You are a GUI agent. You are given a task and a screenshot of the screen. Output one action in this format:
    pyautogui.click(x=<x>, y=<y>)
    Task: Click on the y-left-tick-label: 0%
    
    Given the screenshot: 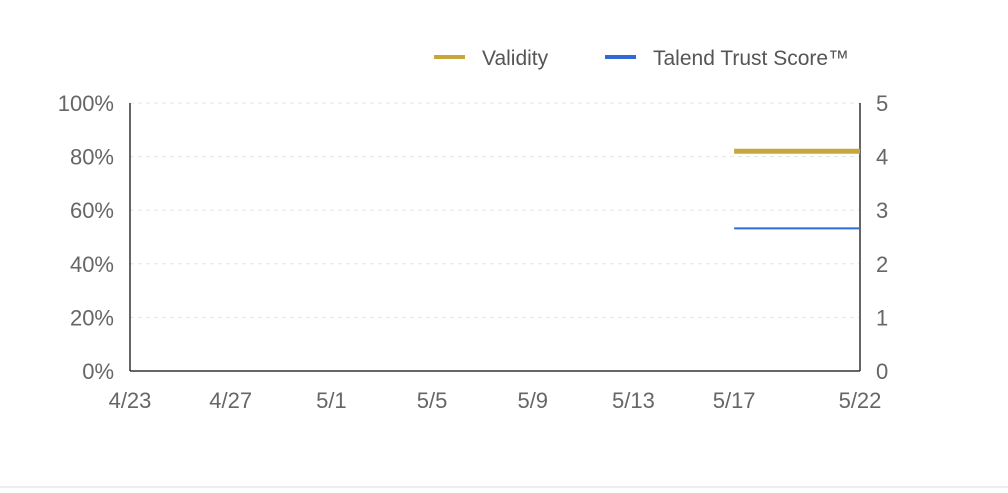 What is the action you would take?
    pyautogui.click(x=98, y=371)
    